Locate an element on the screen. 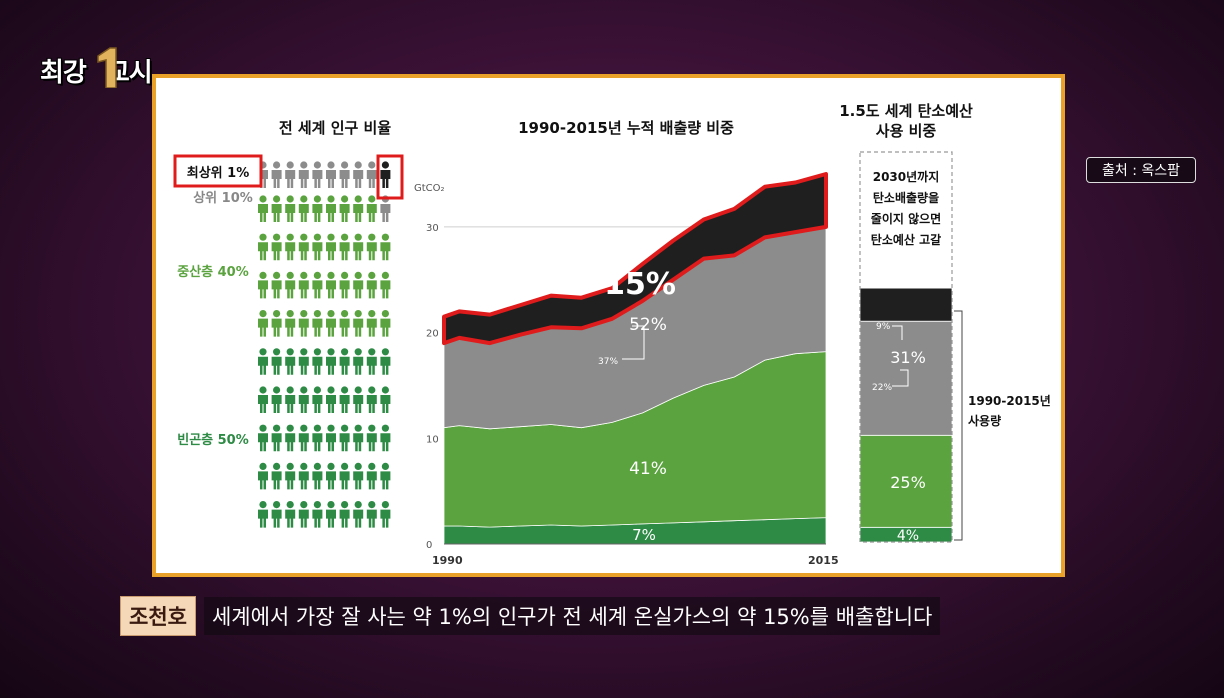 This screenshot has width=1224, height=698. speaker-name: 조천호 is located at coordinates (158, 616).